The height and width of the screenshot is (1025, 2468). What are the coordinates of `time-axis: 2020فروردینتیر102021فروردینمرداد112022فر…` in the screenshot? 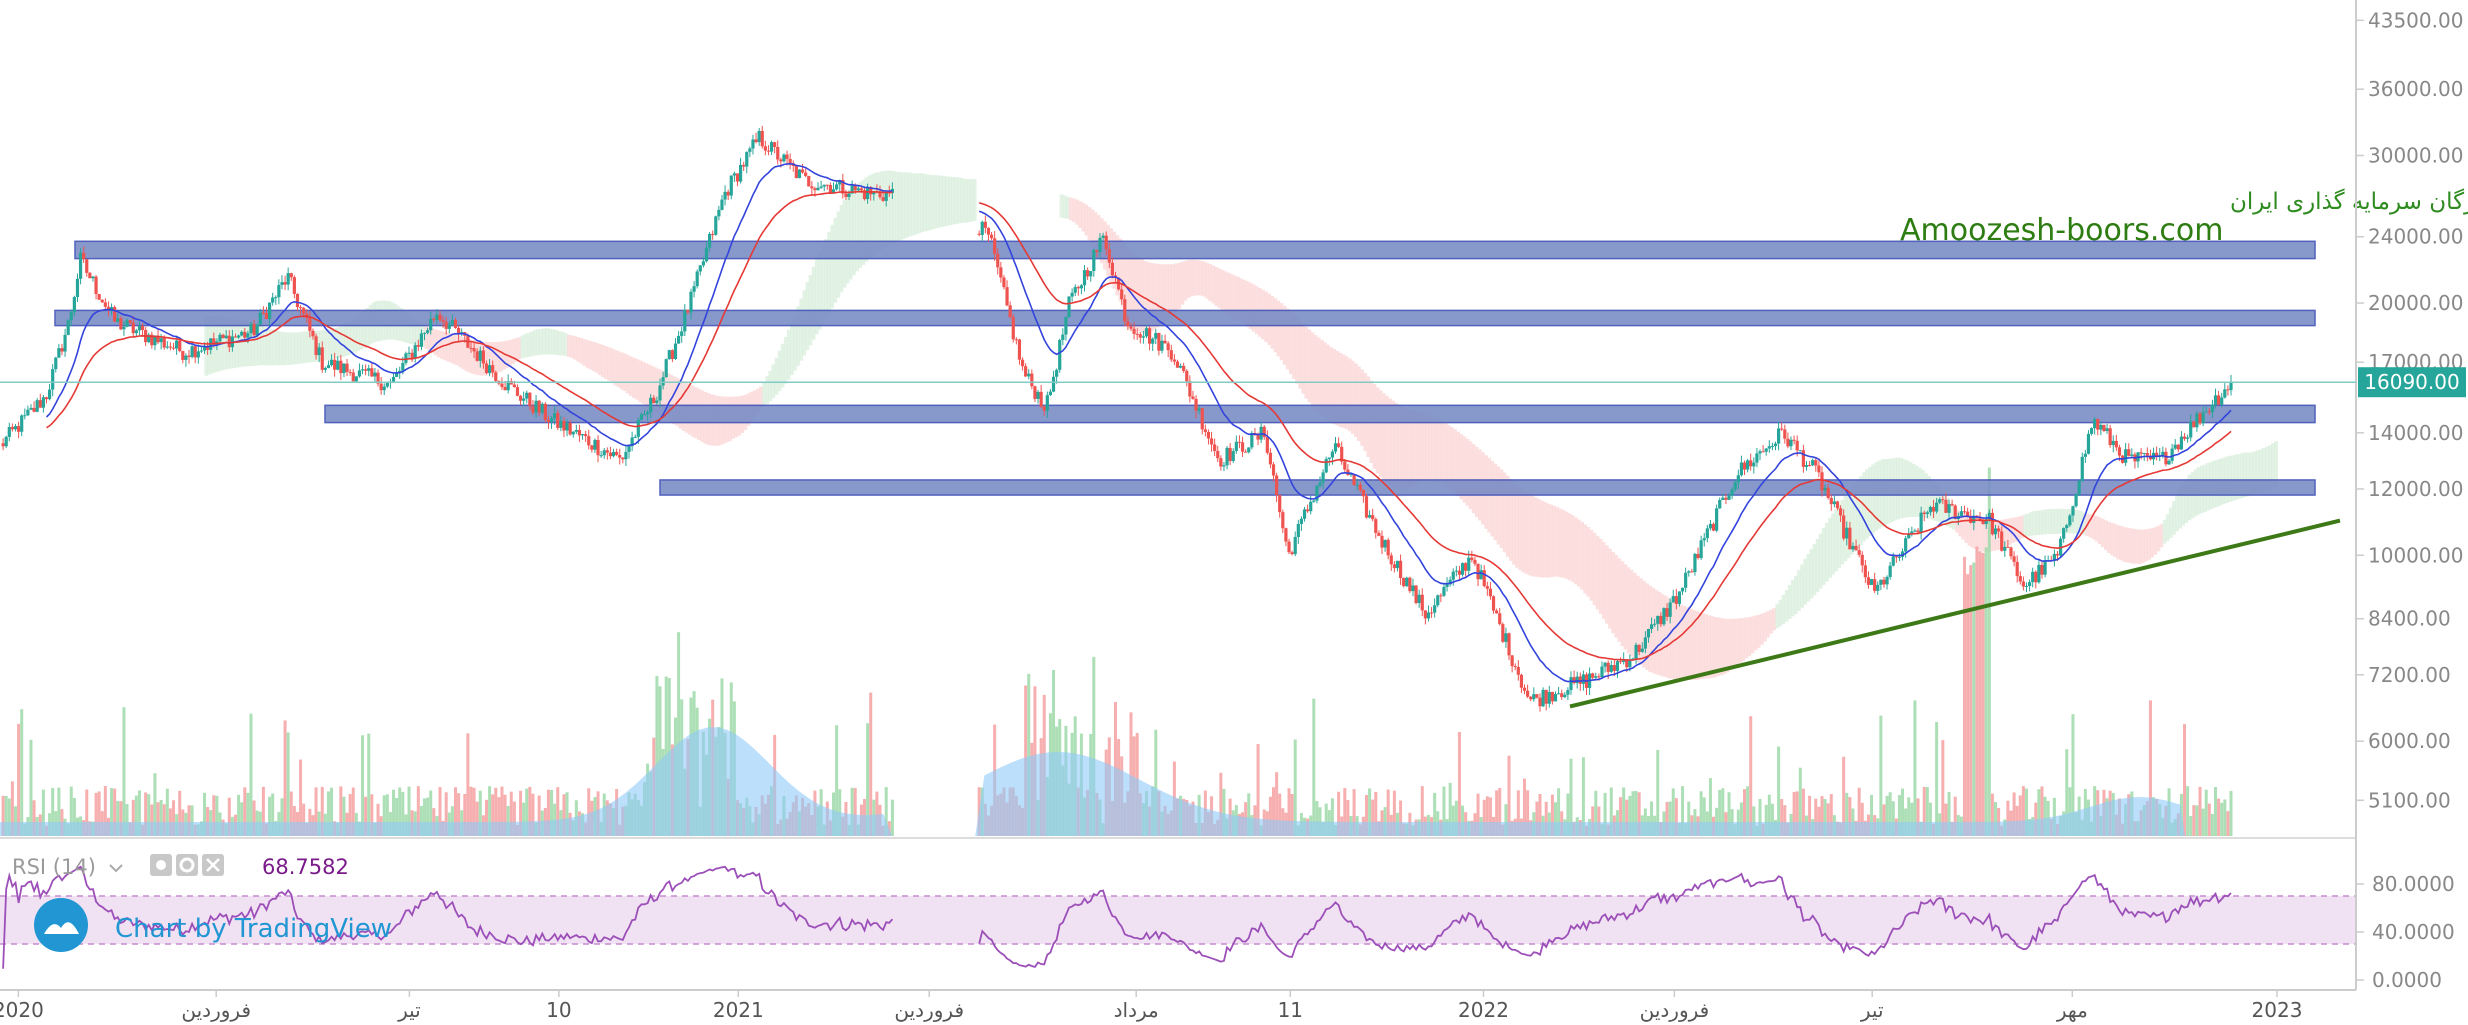 It's located at (1178, 1005).